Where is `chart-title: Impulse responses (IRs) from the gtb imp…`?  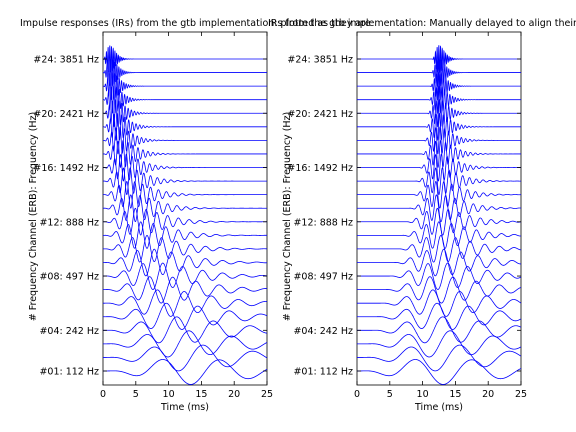 chart-title: Impulse responses (IRs) from the gtb imp… is located at coordinates (195, 23).